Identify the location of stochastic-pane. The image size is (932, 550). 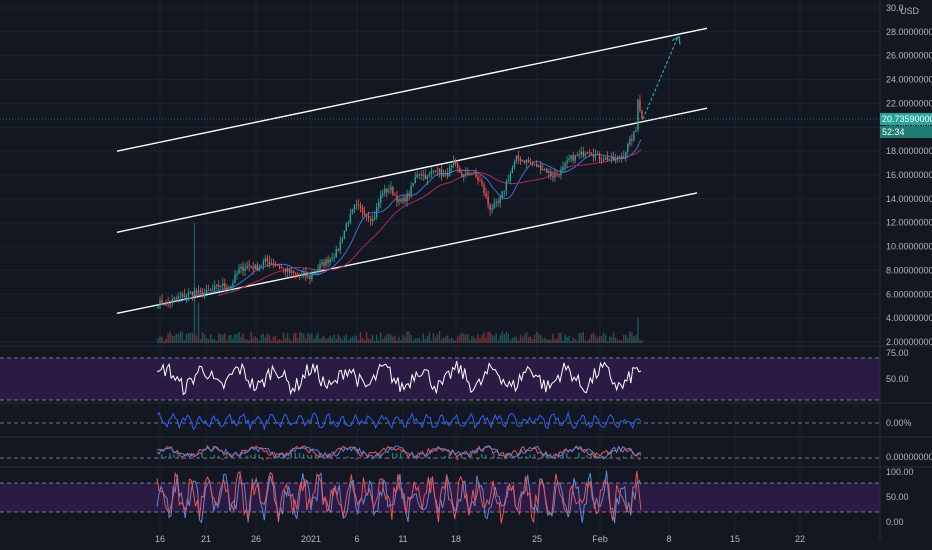
(440, 497).